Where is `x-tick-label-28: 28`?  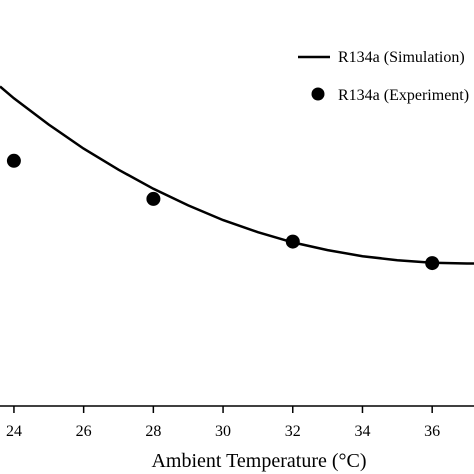 x-tick-label-28: 28 is located at coordinates (153, 431).